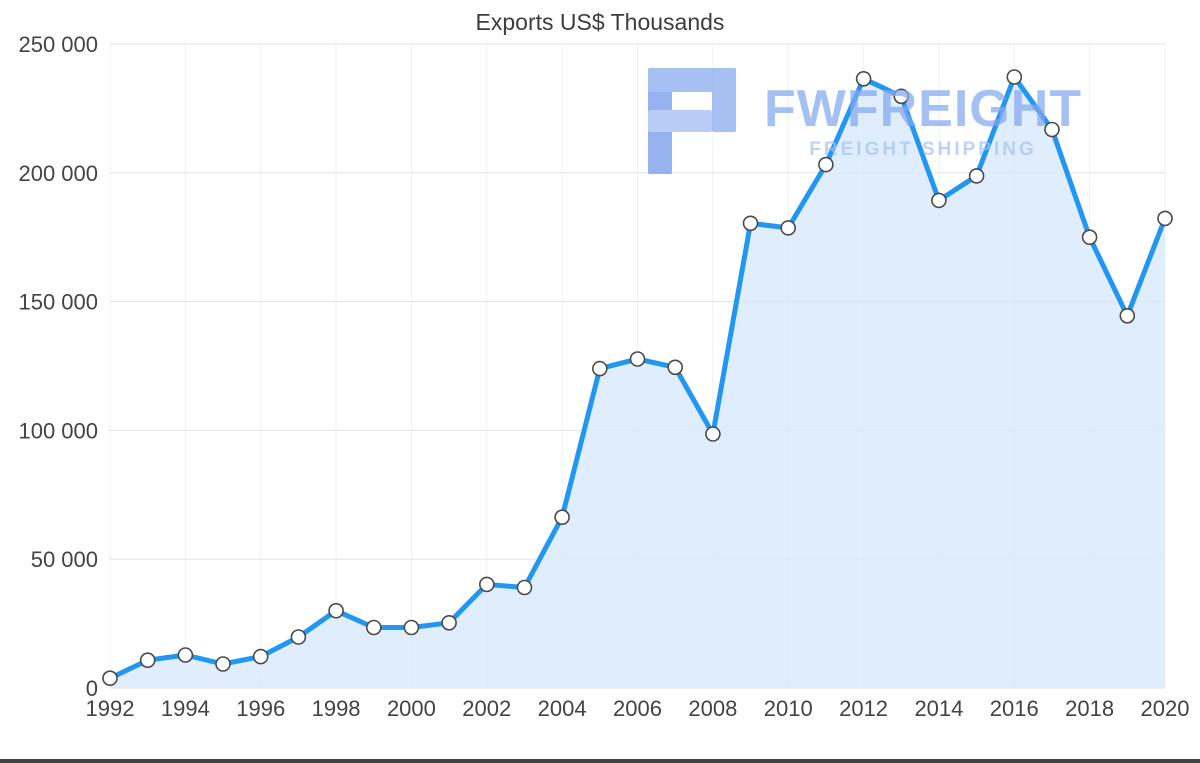 The height and width of the screenshot is (763, 1200). What do you see at coordinates (92, 688) in the screenshot?
I see `svg-text: 0` at bounding box center [92, 688].